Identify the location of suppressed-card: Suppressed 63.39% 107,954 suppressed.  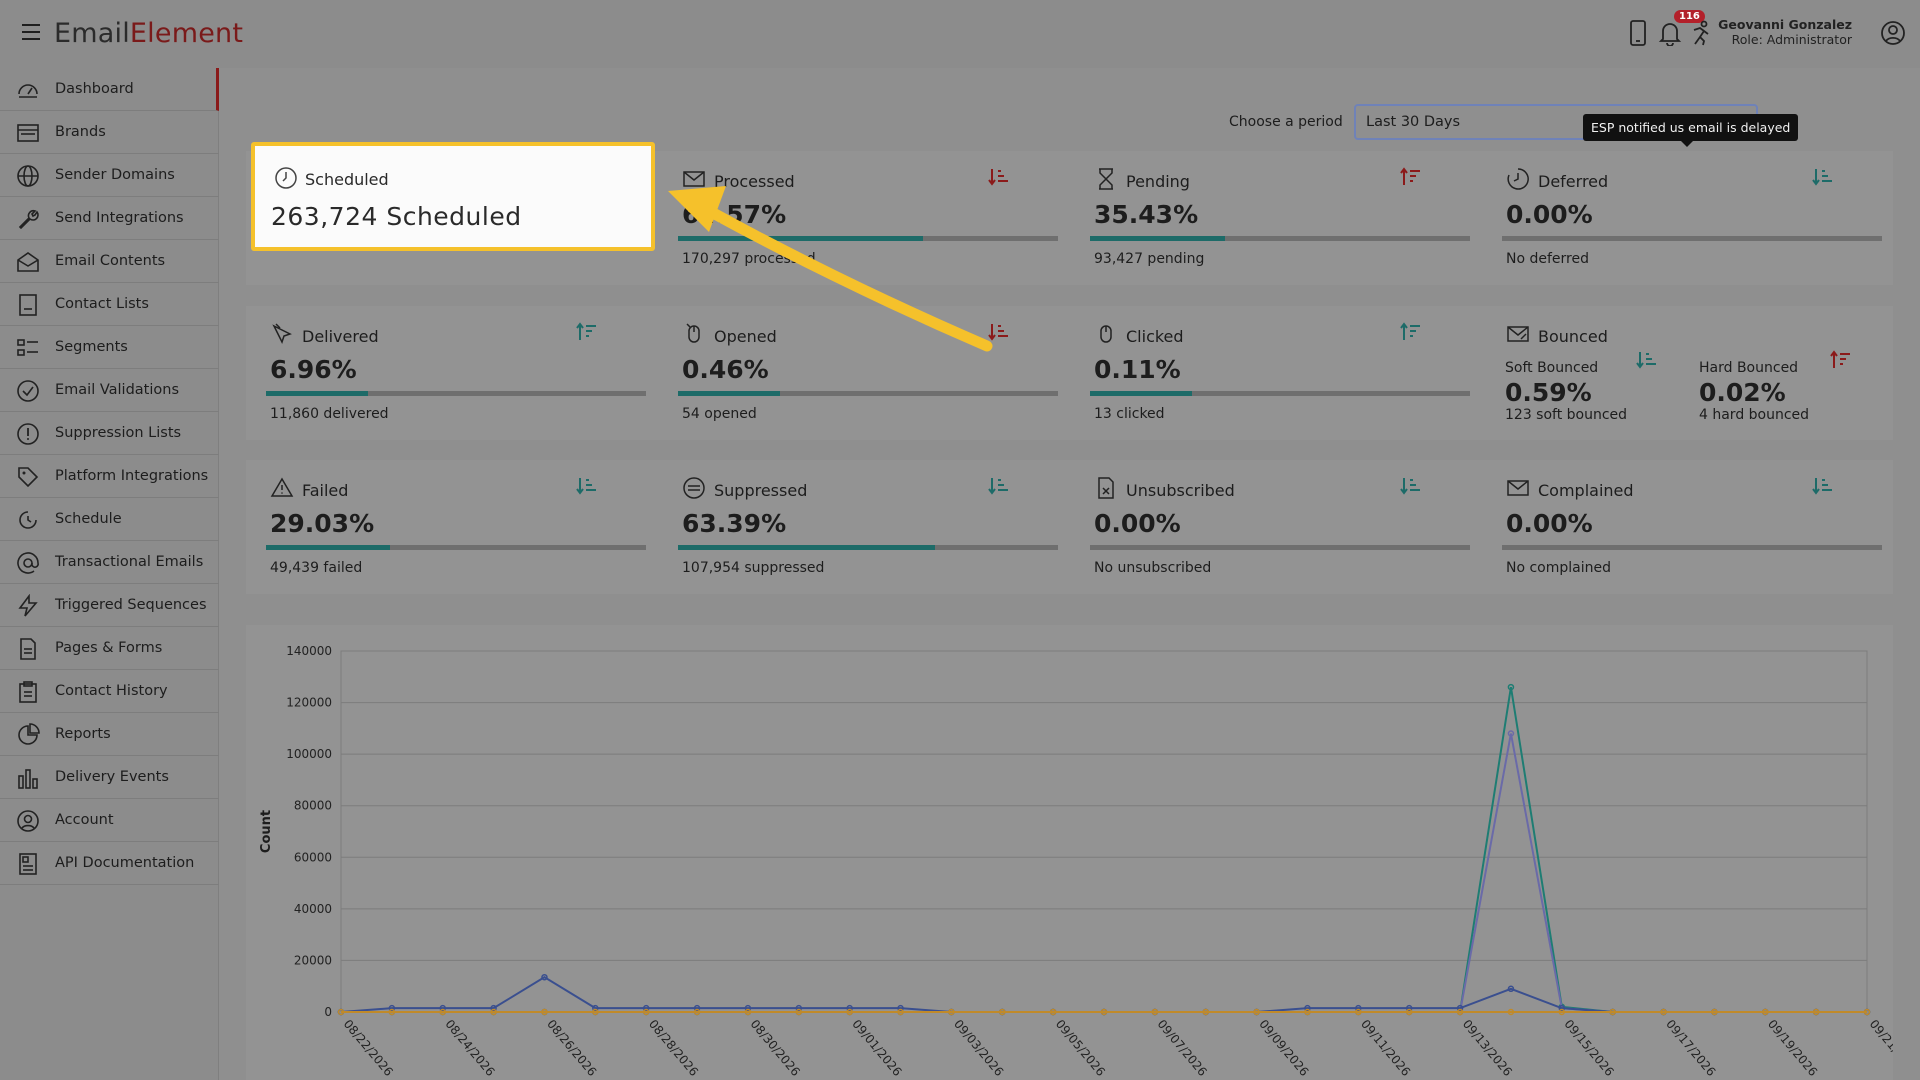
(858, 527).